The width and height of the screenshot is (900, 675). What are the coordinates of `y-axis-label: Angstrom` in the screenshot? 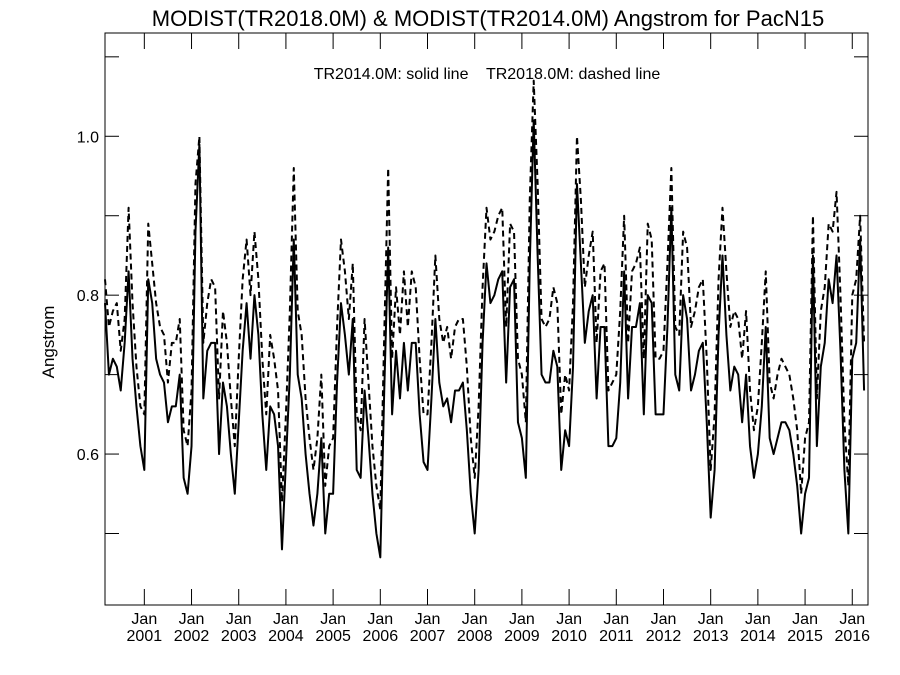 It's located at (48, 342).